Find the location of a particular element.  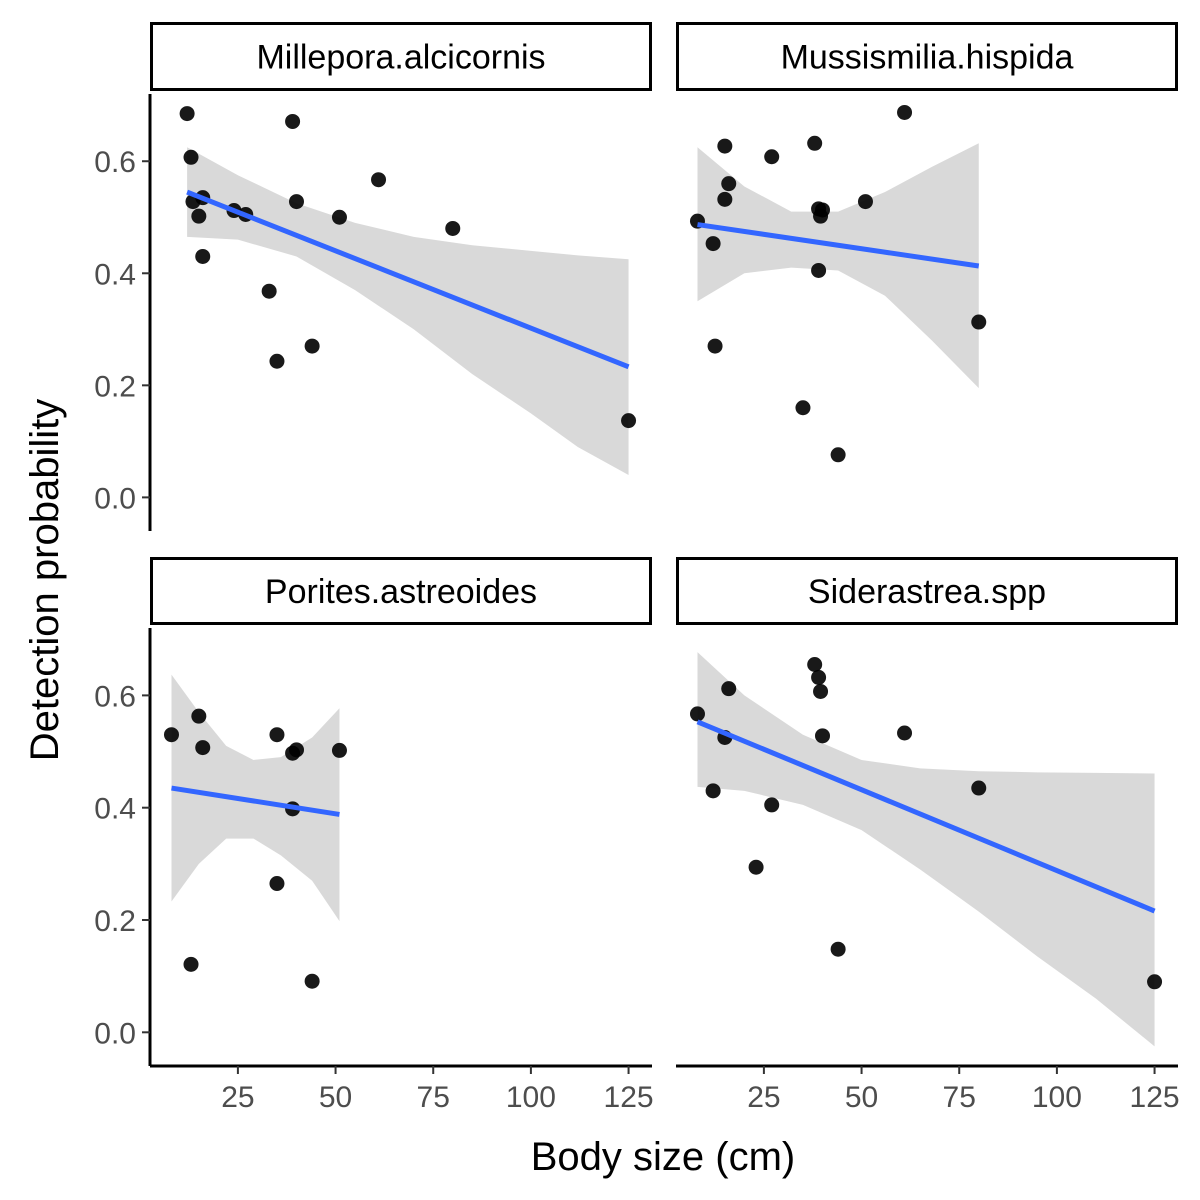

y-axis-title: Detection probability is located at coordinates (45, 580).